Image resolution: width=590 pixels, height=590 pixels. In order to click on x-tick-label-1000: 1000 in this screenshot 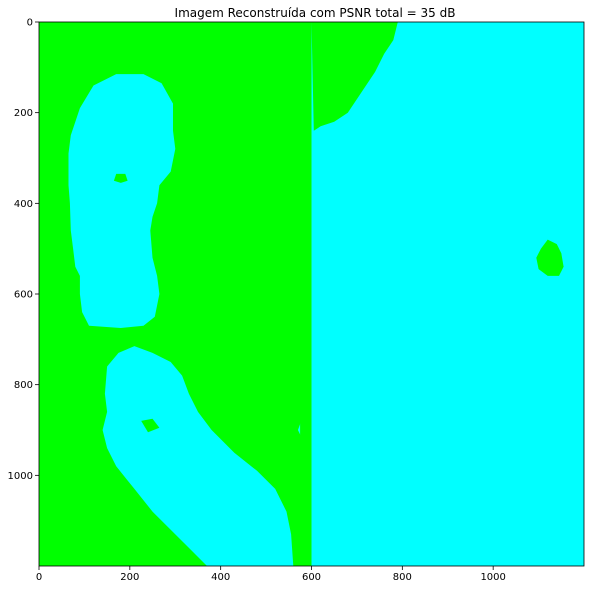, I will do `click(492, 577)`.